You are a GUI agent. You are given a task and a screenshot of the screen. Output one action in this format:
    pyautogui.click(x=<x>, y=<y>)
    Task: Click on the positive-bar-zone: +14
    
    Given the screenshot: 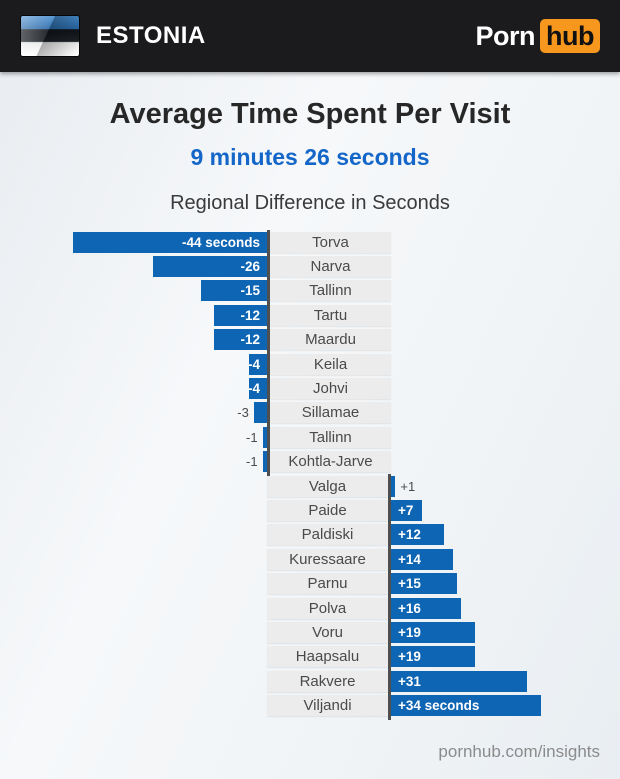 What is the action you would take?
    pyautogui.click(x=505, y=559)
    